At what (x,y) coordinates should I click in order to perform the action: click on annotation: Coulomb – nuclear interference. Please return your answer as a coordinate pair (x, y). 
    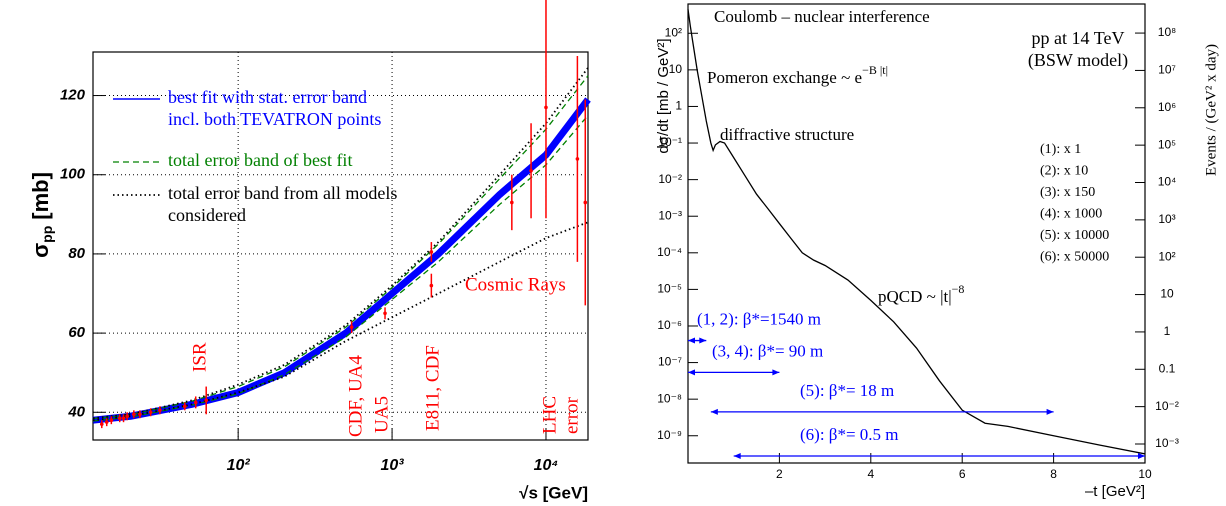
    Looking at the image, I should click on (822, 16).